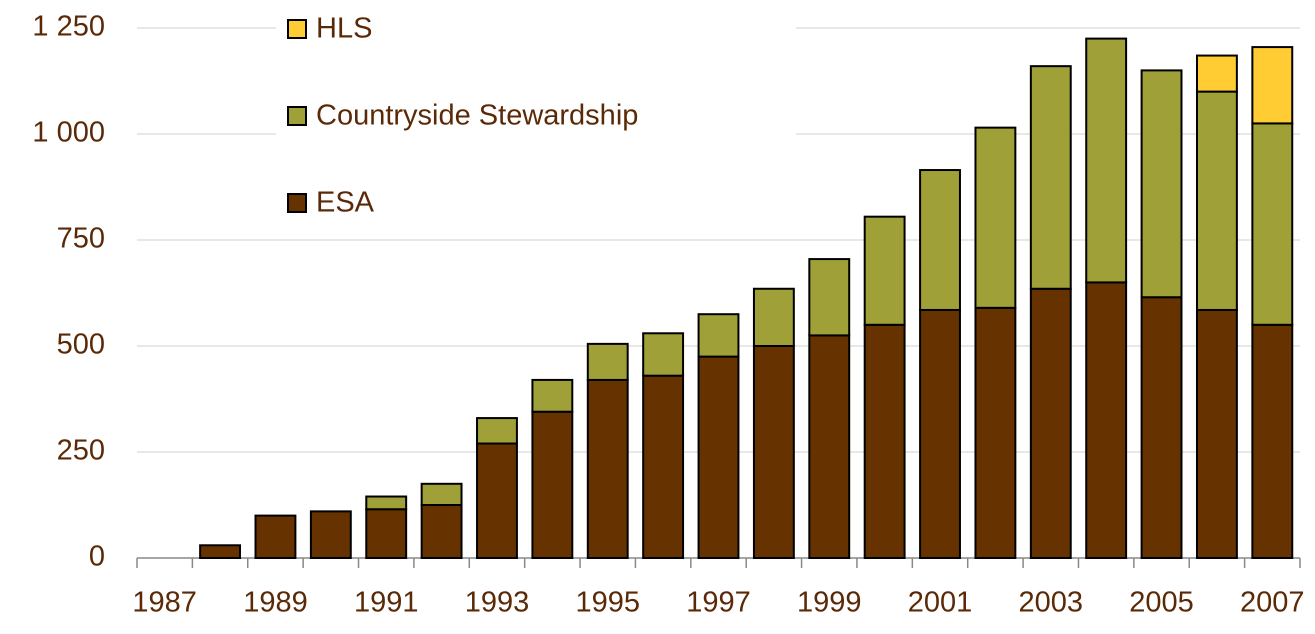 This screenshot has width=1315, height=634. What do you see at coordinates (829, 603) in the screenshot?
I see `x-tick-label: 1999` at bounding box center [829, 603].